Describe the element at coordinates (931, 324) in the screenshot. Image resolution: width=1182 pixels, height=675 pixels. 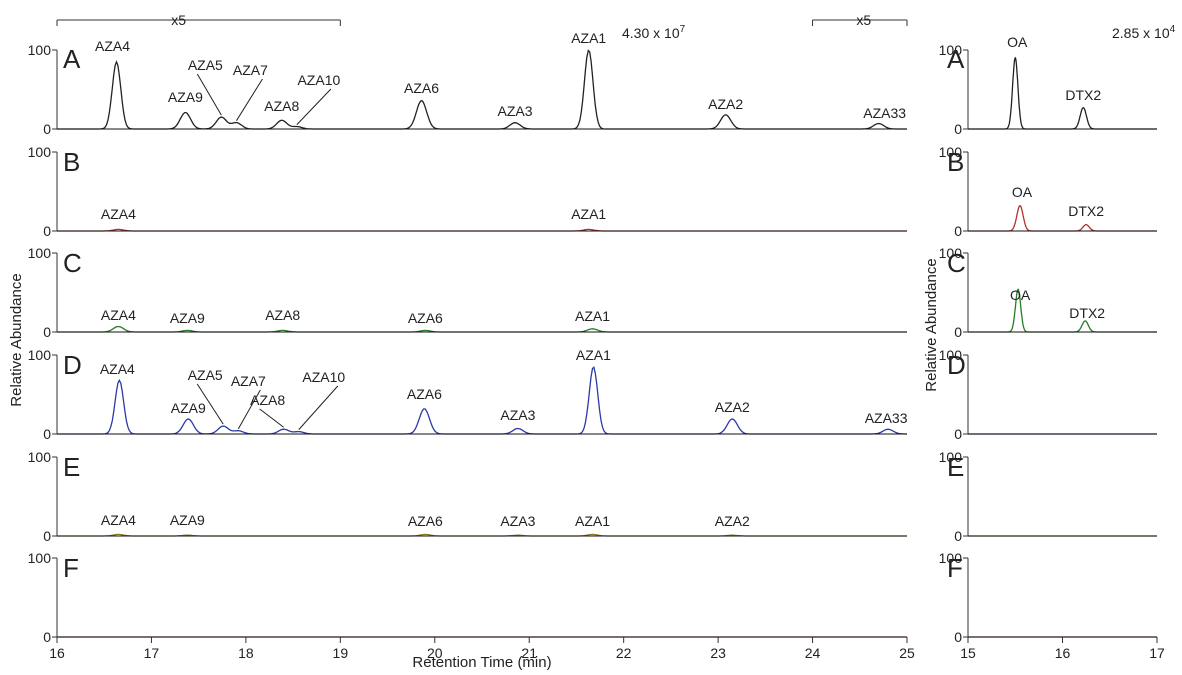
I see `right-y-axis-title: Relative Abundance` at that location.